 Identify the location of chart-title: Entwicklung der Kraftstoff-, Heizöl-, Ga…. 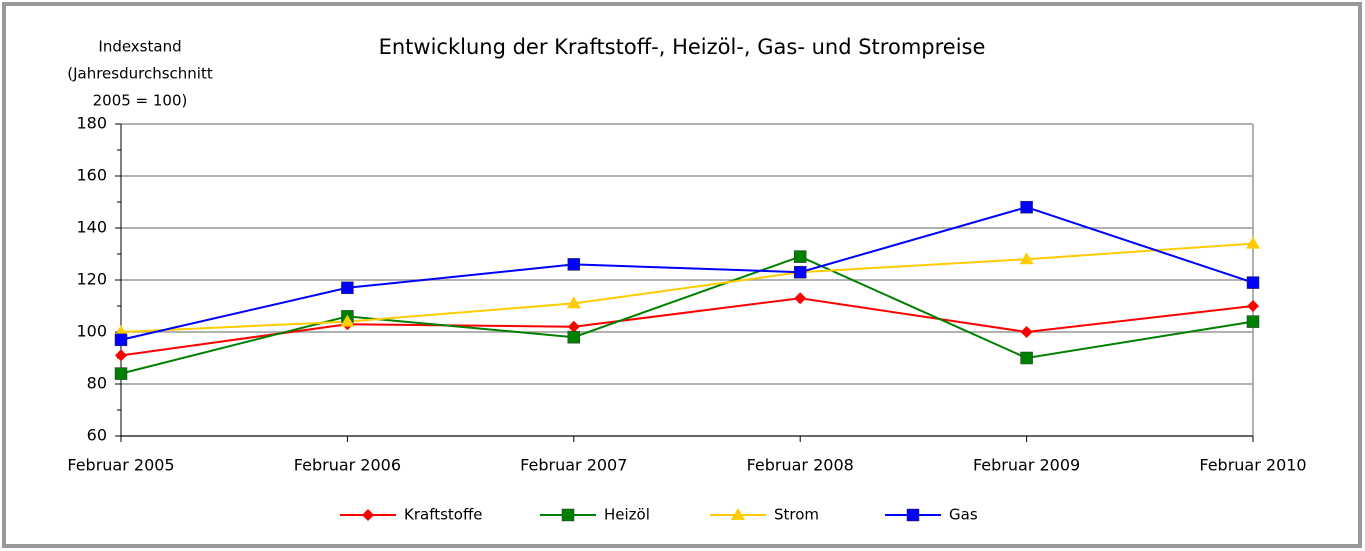
(682, 47).